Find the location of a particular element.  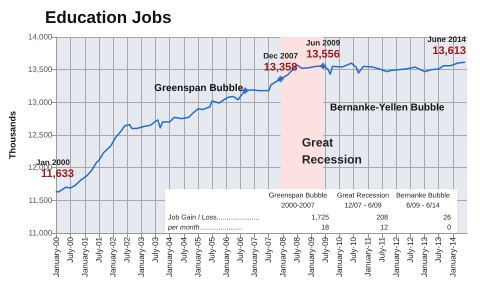

band-label: Great Recession is located at coordinates (332, 151).